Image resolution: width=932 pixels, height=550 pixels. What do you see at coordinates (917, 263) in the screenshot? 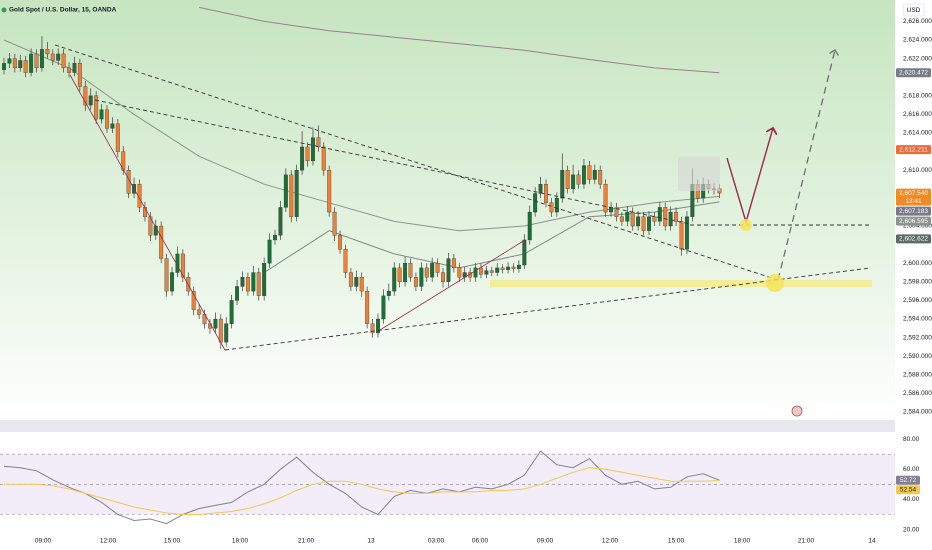
I see `y-tick-label: 2,600.000` at bounding box center [917, 263].